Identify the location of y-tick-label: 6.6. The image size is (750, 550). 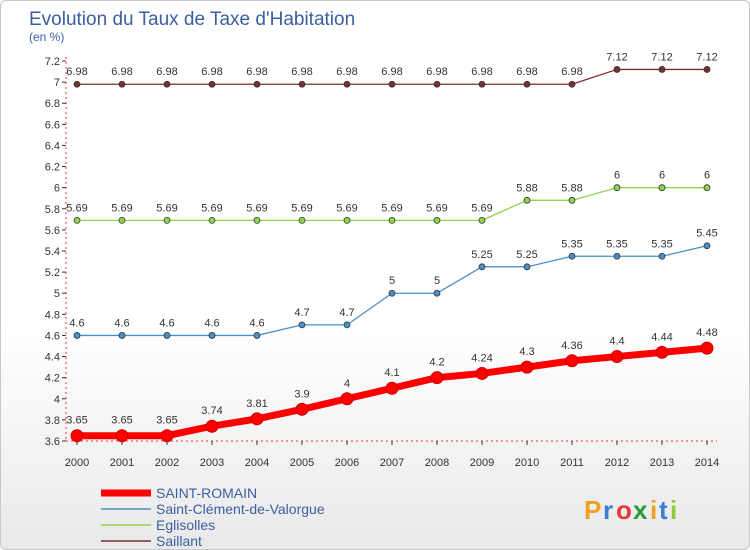
(52, 125).